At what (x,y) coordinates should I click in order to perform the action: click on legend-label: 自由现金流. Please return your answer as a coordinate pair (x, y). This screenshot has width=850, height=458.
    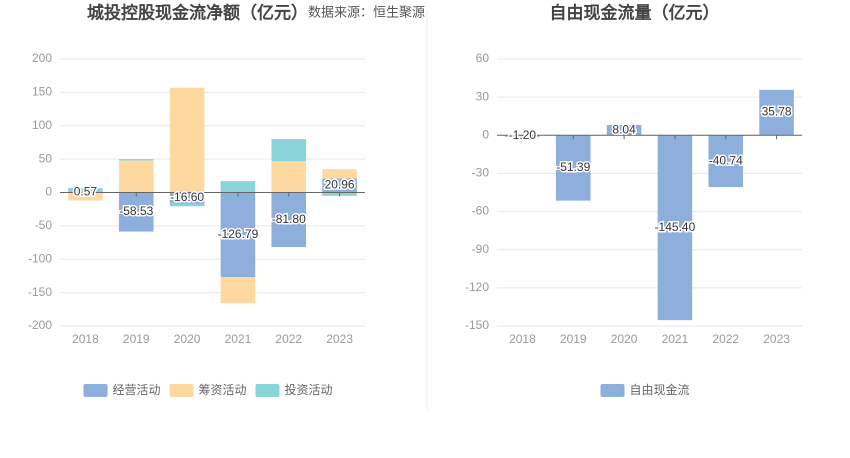
    Looking at the image, I should click on (660, 389).